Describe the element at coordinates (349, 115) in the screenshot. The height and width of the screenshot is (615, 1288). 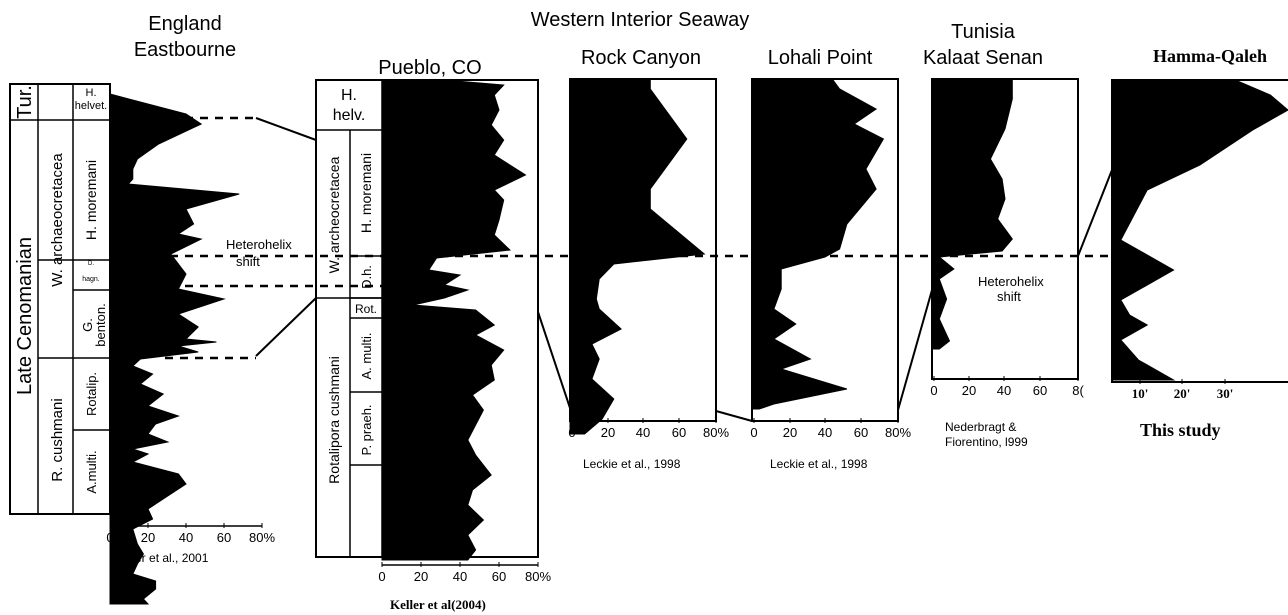
I see `zone-h-helv-2: helv.` at that location.